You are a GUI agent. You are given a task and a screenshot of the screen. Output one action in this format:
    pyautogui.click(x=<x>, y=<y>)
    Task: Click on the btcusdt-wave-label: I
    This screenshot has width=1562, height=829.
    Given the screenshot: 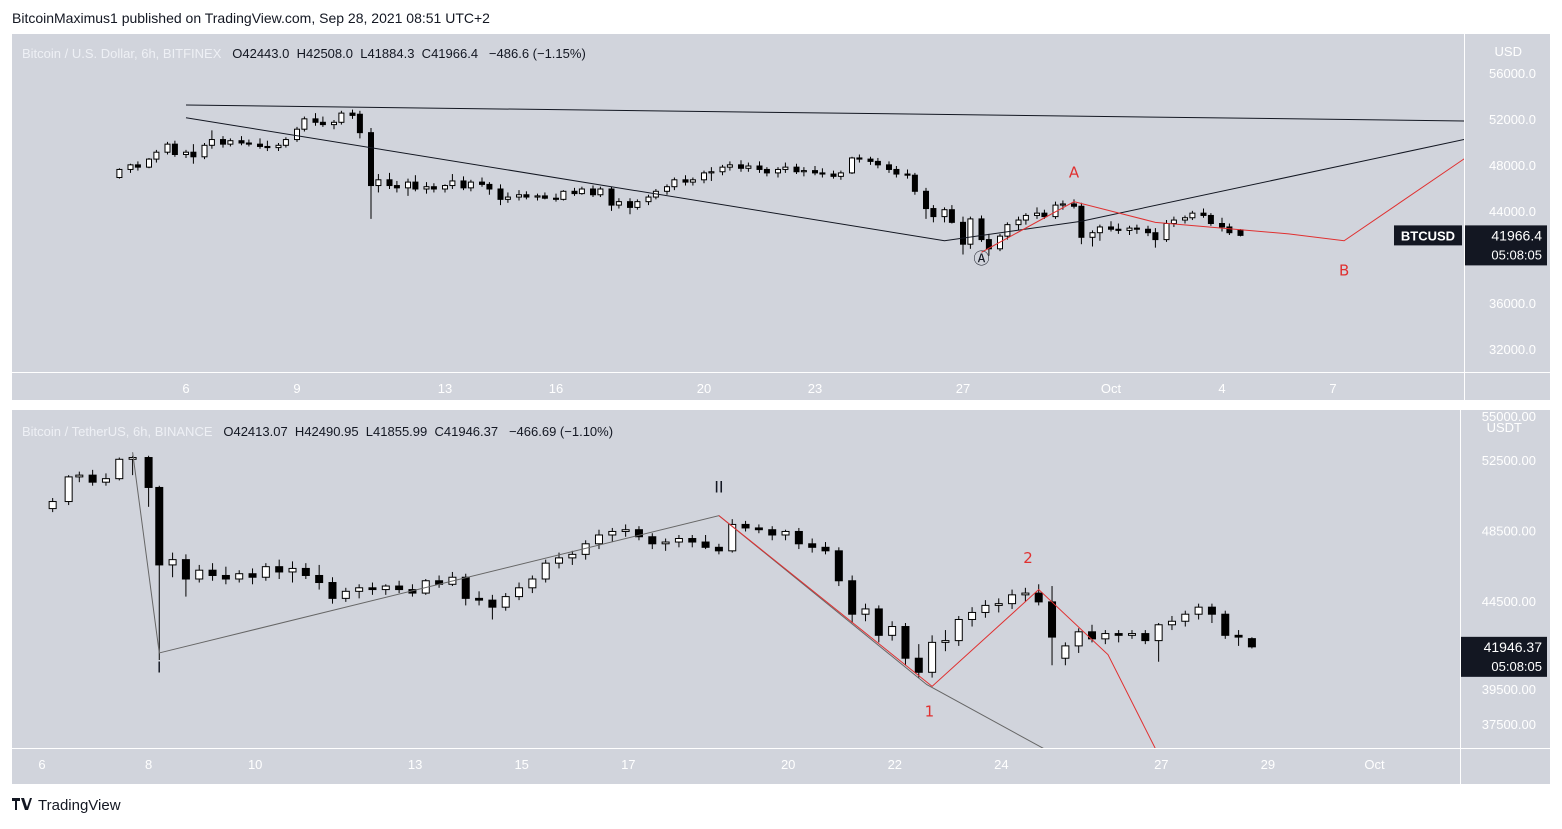 What is the action you would take?
    pyautogui.click(x=159, y=667)
    